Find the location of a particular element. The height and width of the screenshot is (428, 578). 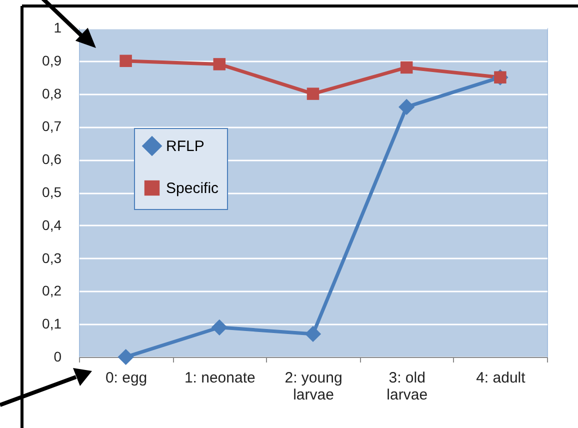

x-tick-label: 3: old larvae is located at coordinates (407, 387).